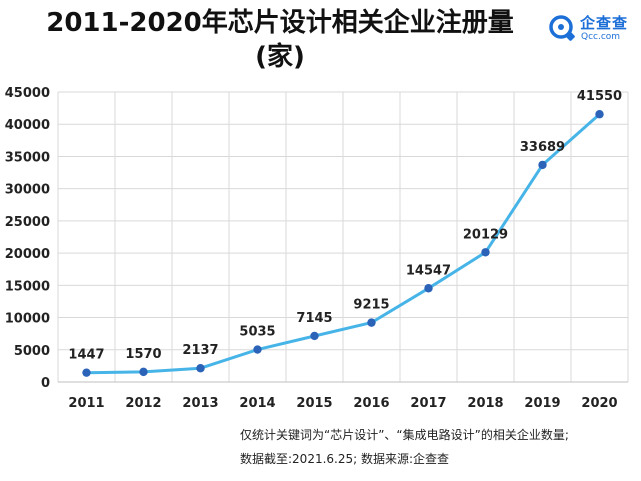 The height and width of the screenshot is (481, 641). I want to click on qcc-logo-icon, so click(562, 28).